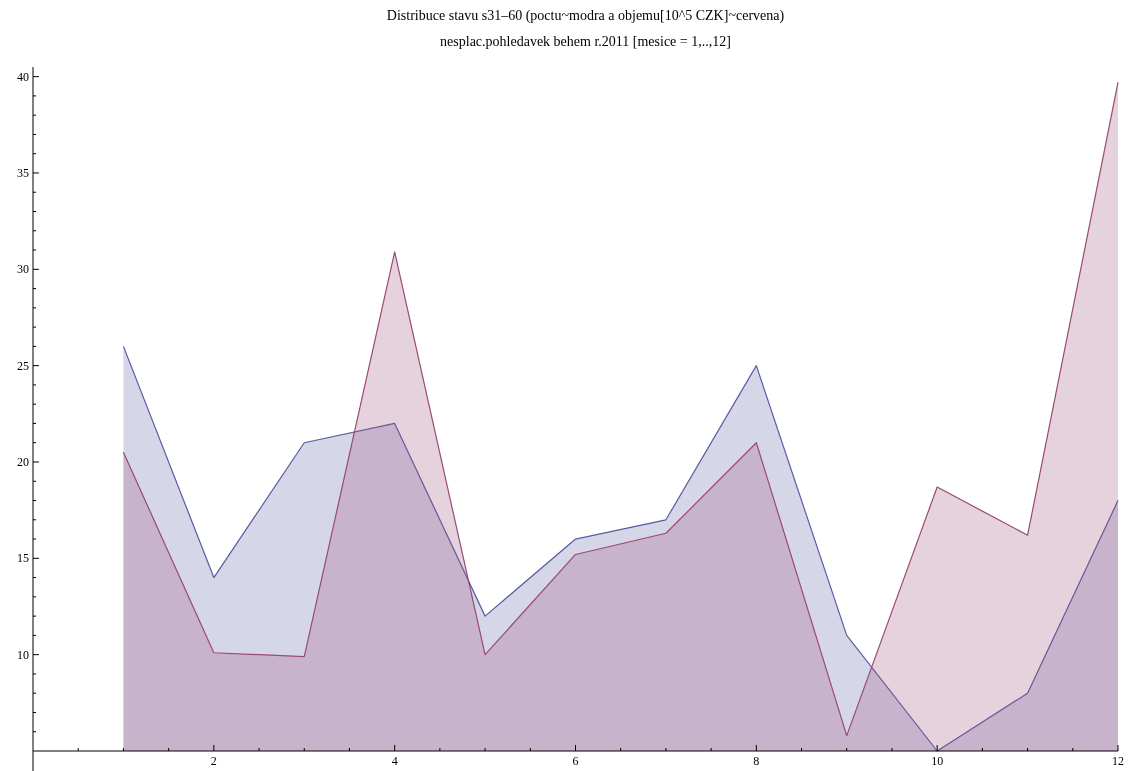  Describe the element at coordinates (1118, 761) in the screenshot. I see `x-tick-label: 12` at that location.